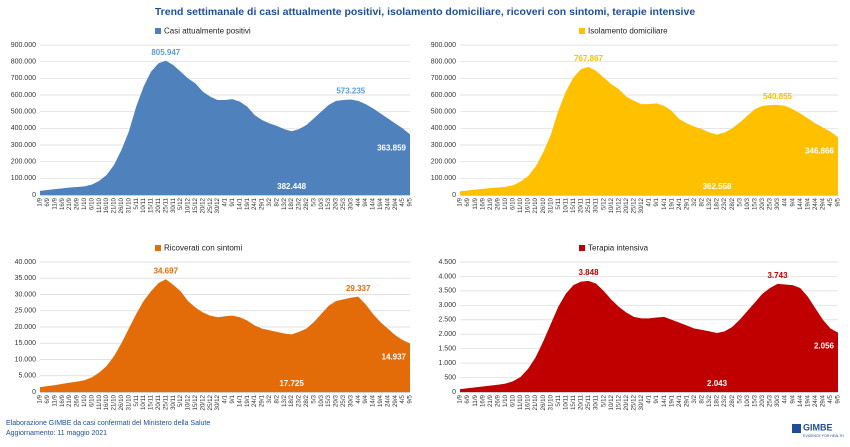  What do you see at coordinates (23, 62) in the screenshot?
I see `y-tick-label: 800.000` at bounding box center [23, 62].